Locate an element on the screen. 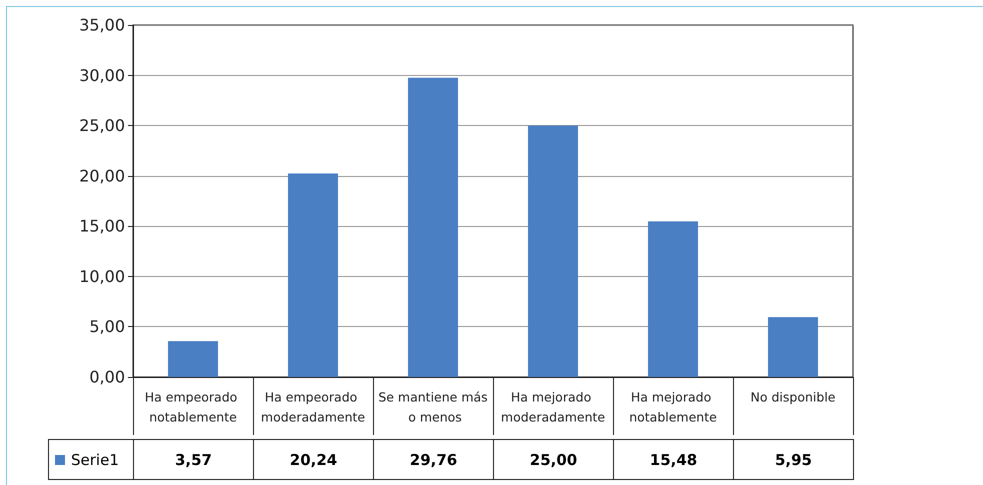  y-tick-label: 15,00 is located at coordinates (102, 226).